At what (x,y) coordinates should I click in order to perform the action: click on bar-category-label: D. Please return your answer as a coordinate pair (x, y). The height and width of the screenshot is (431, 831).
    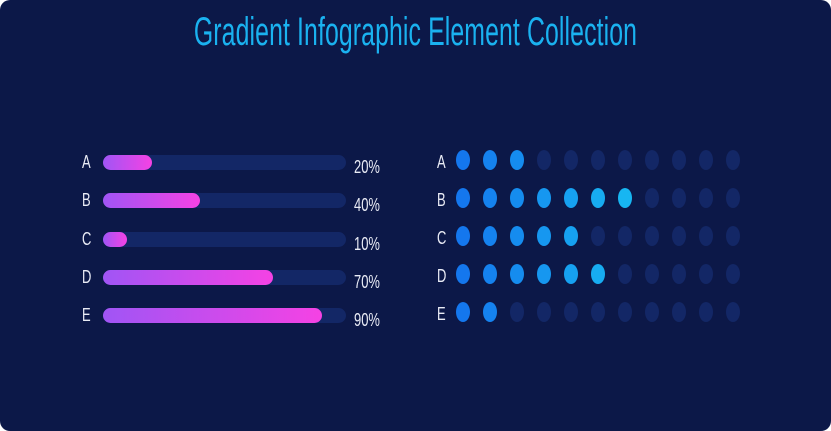
    Looking at the image, I should click on (87, 277).